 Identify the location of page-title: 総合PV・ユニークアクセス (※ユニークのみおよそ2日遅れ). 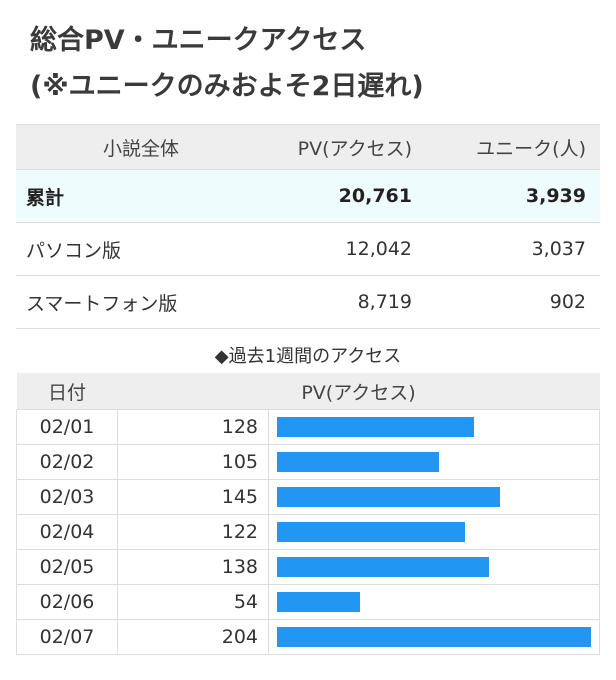
(227, 64).